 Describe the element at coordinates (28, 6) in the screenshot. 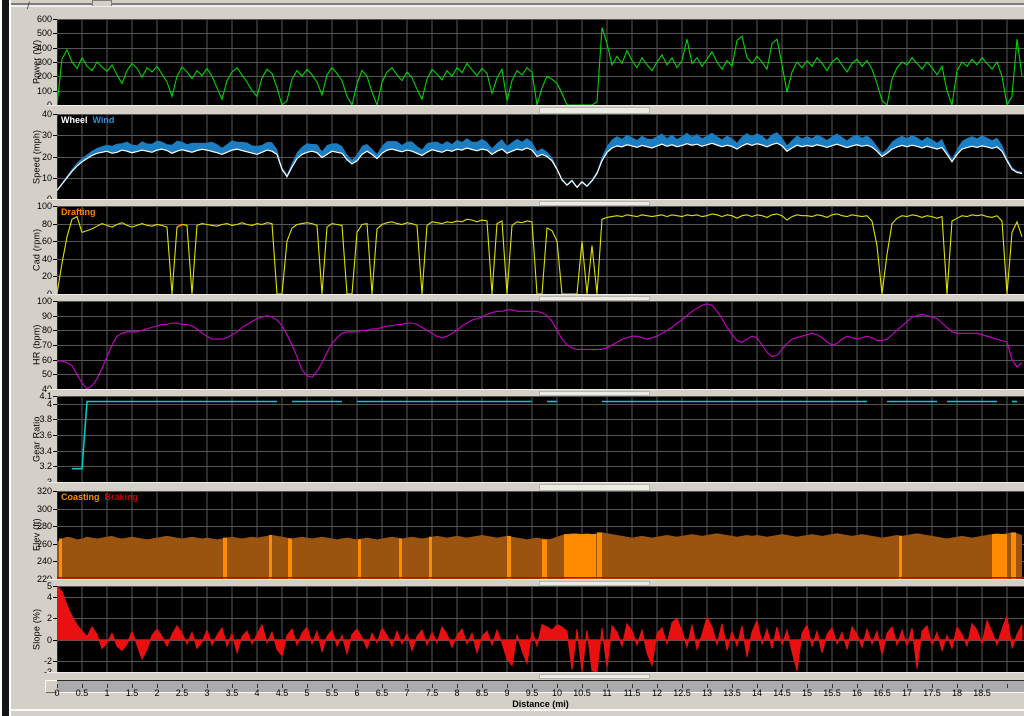

I see `resize-glyph: /` at that location.